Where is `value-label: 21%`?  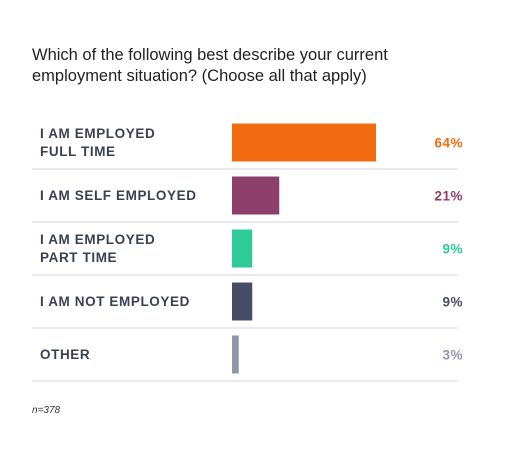 value-label: 21% is located at coordinates (448, 195).